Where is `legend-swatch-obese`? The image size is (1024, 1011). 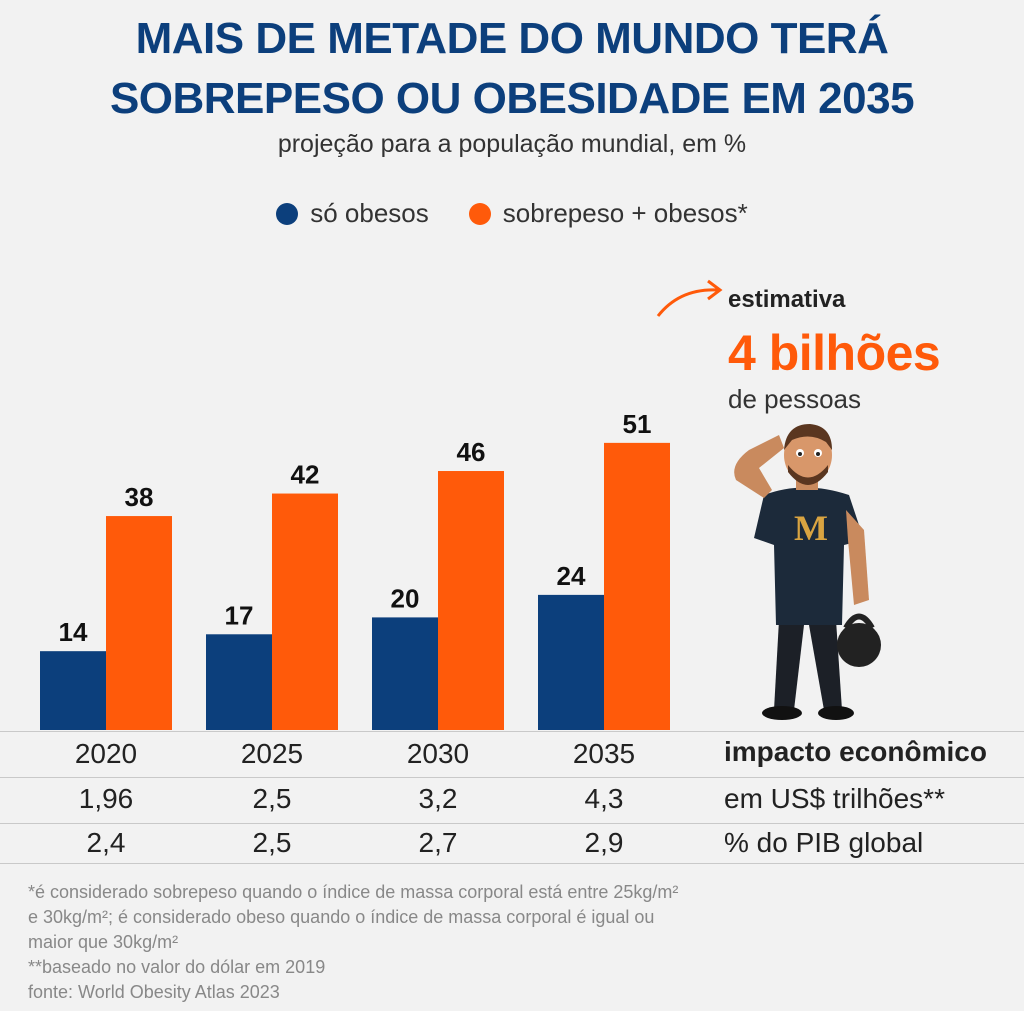 legend-swatch-obese is located at coordinates (287, 213).